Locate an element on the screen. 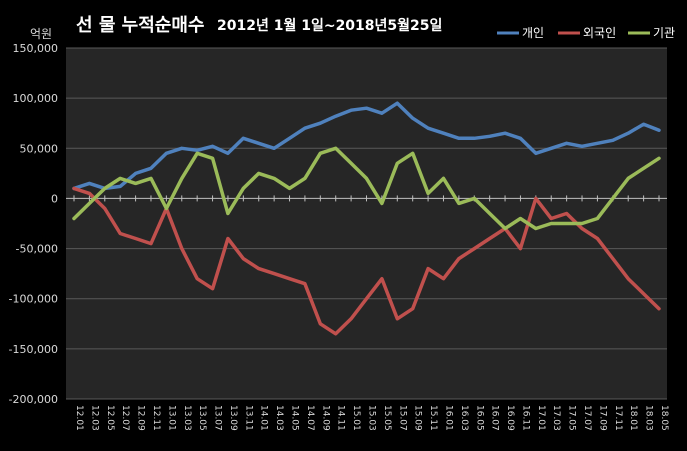  y-tick-label: -150,000 is located at coordinates (33, 349).